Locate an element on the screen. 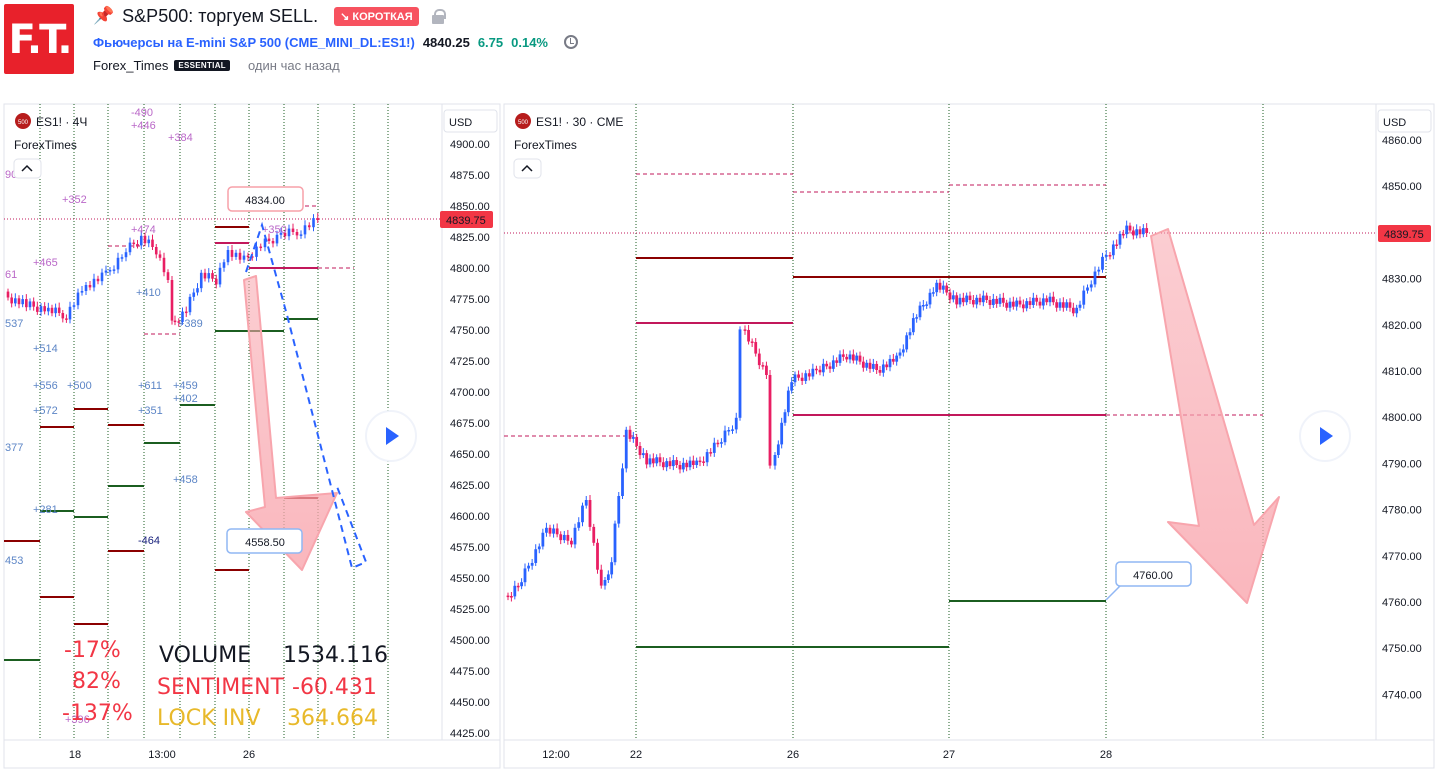  sentiment-value: -60.431 is located at coordinates (334, 687).